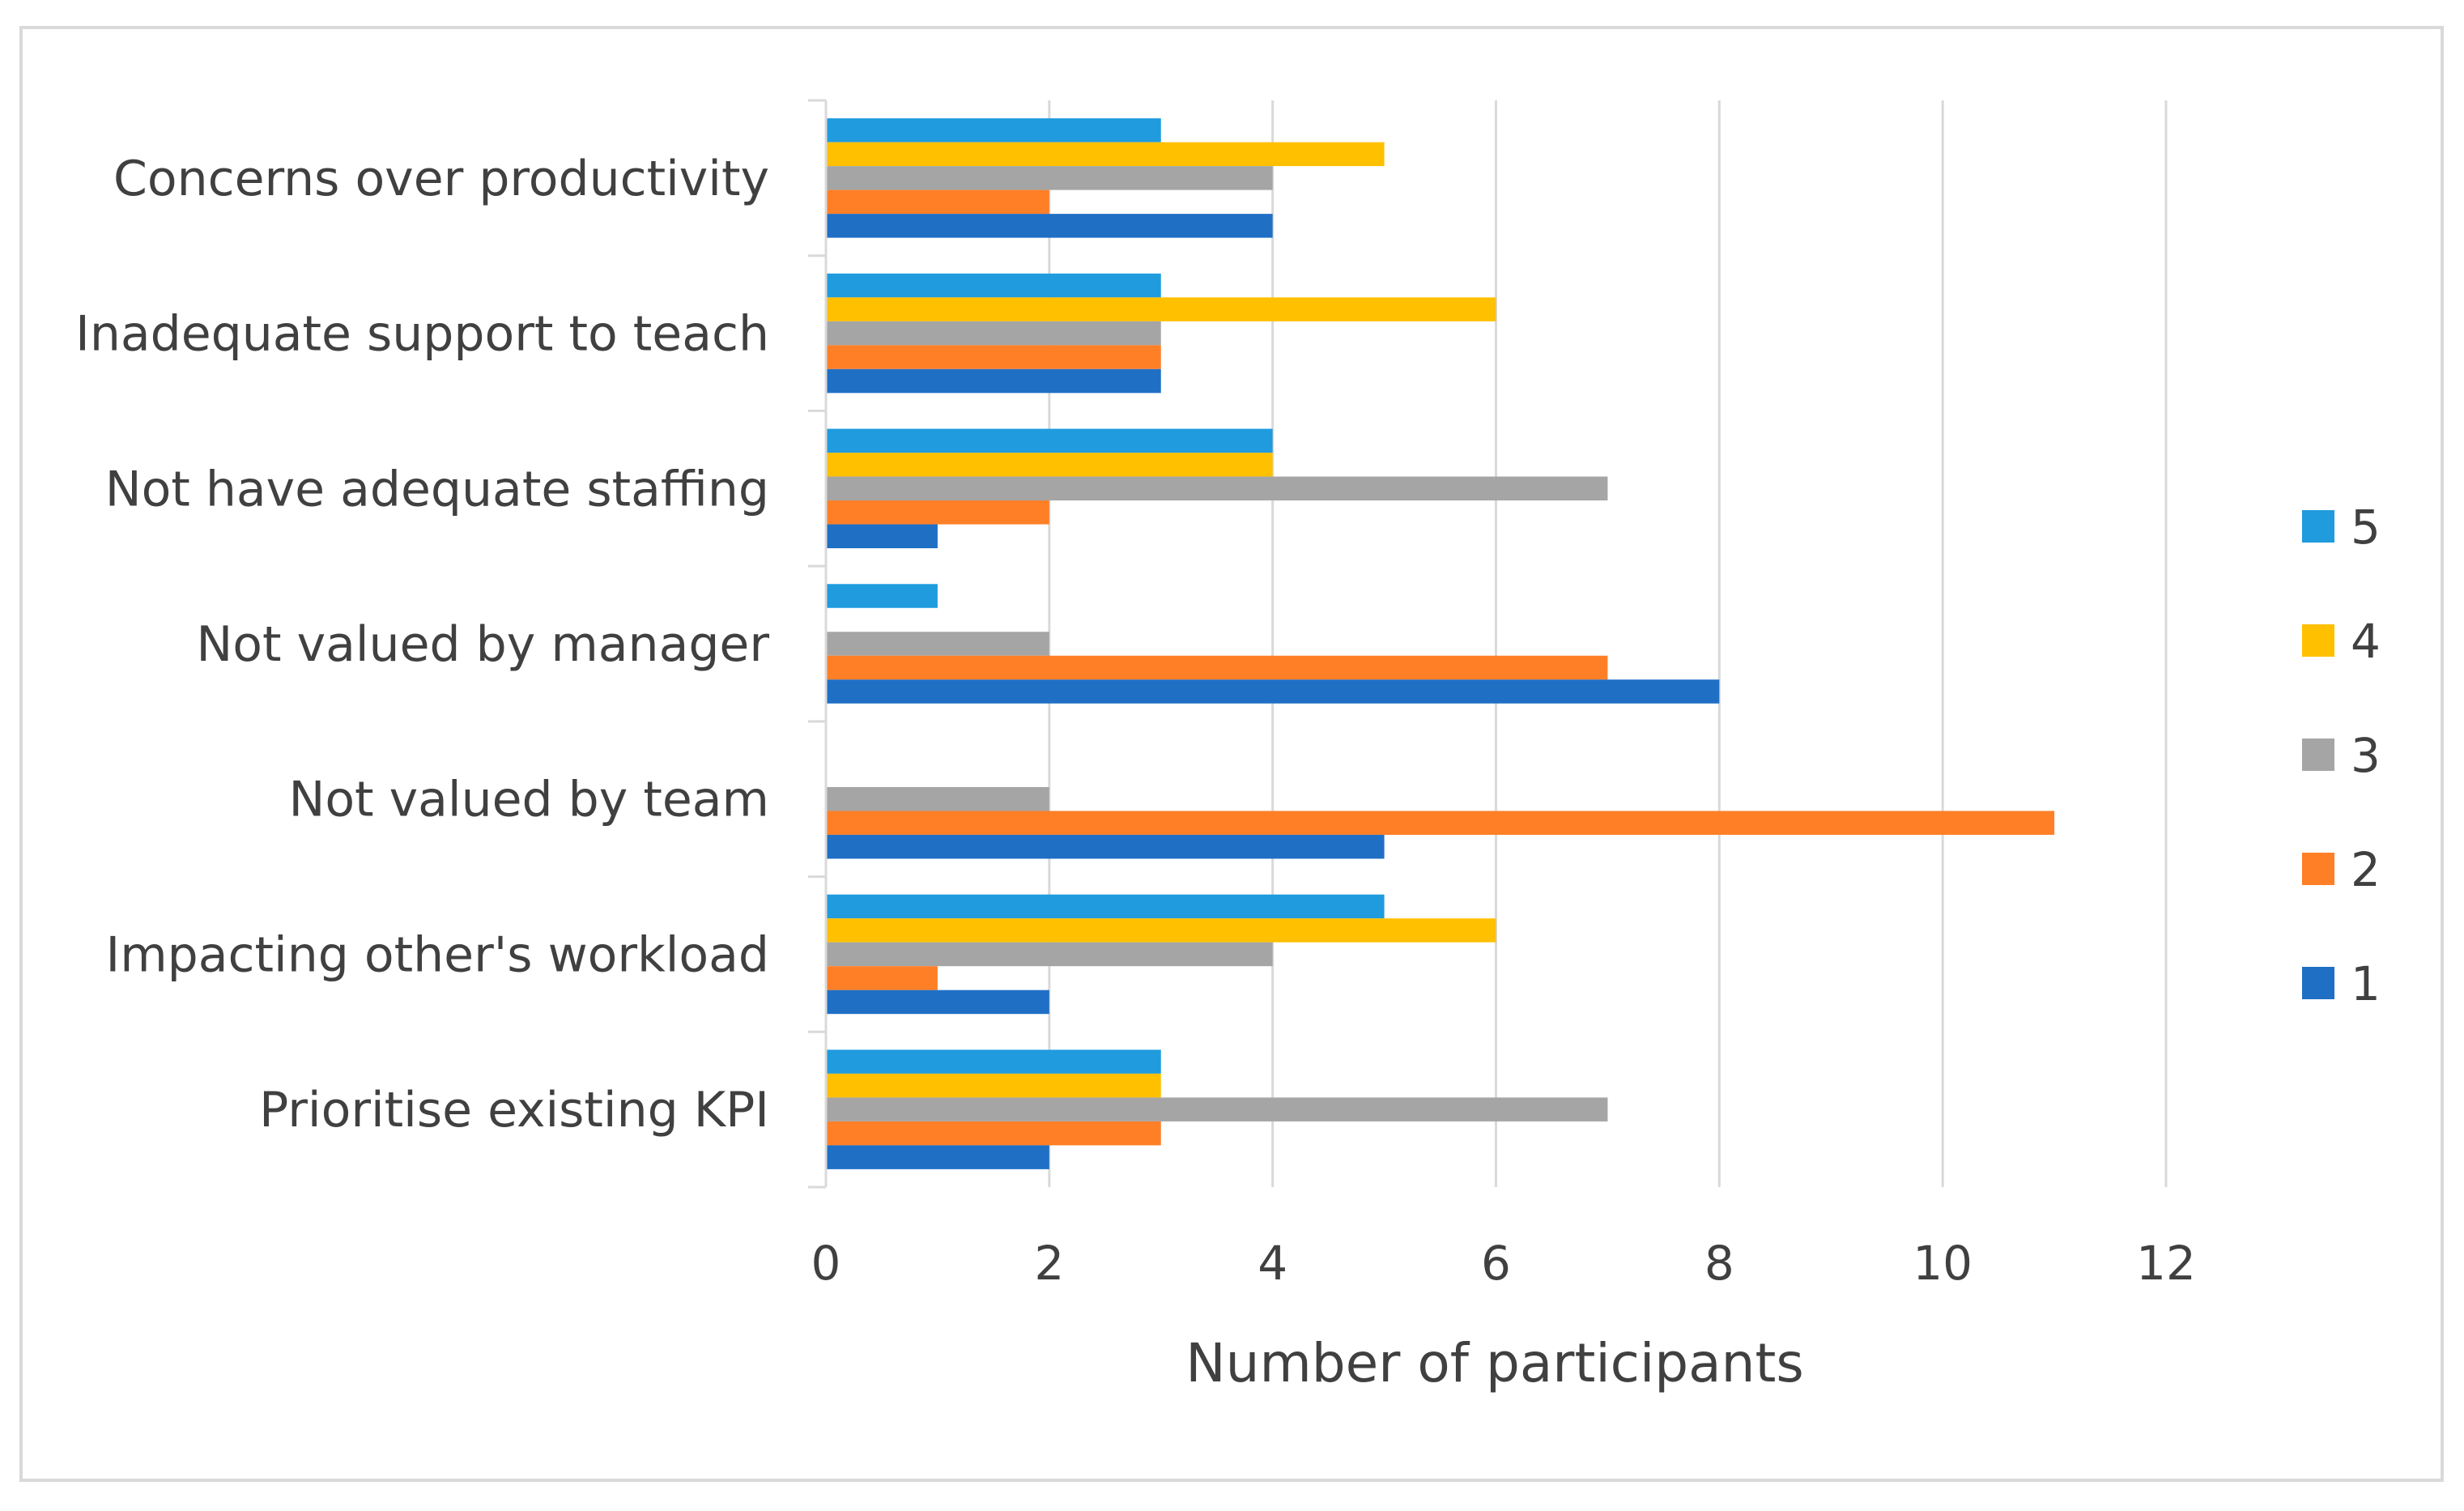 The image size is (2464, 1511). What do you see at coordinates (2166, 1263) in the screenshot?
I see `x-tick-label: 12` at bounding box center [2166, 1263].